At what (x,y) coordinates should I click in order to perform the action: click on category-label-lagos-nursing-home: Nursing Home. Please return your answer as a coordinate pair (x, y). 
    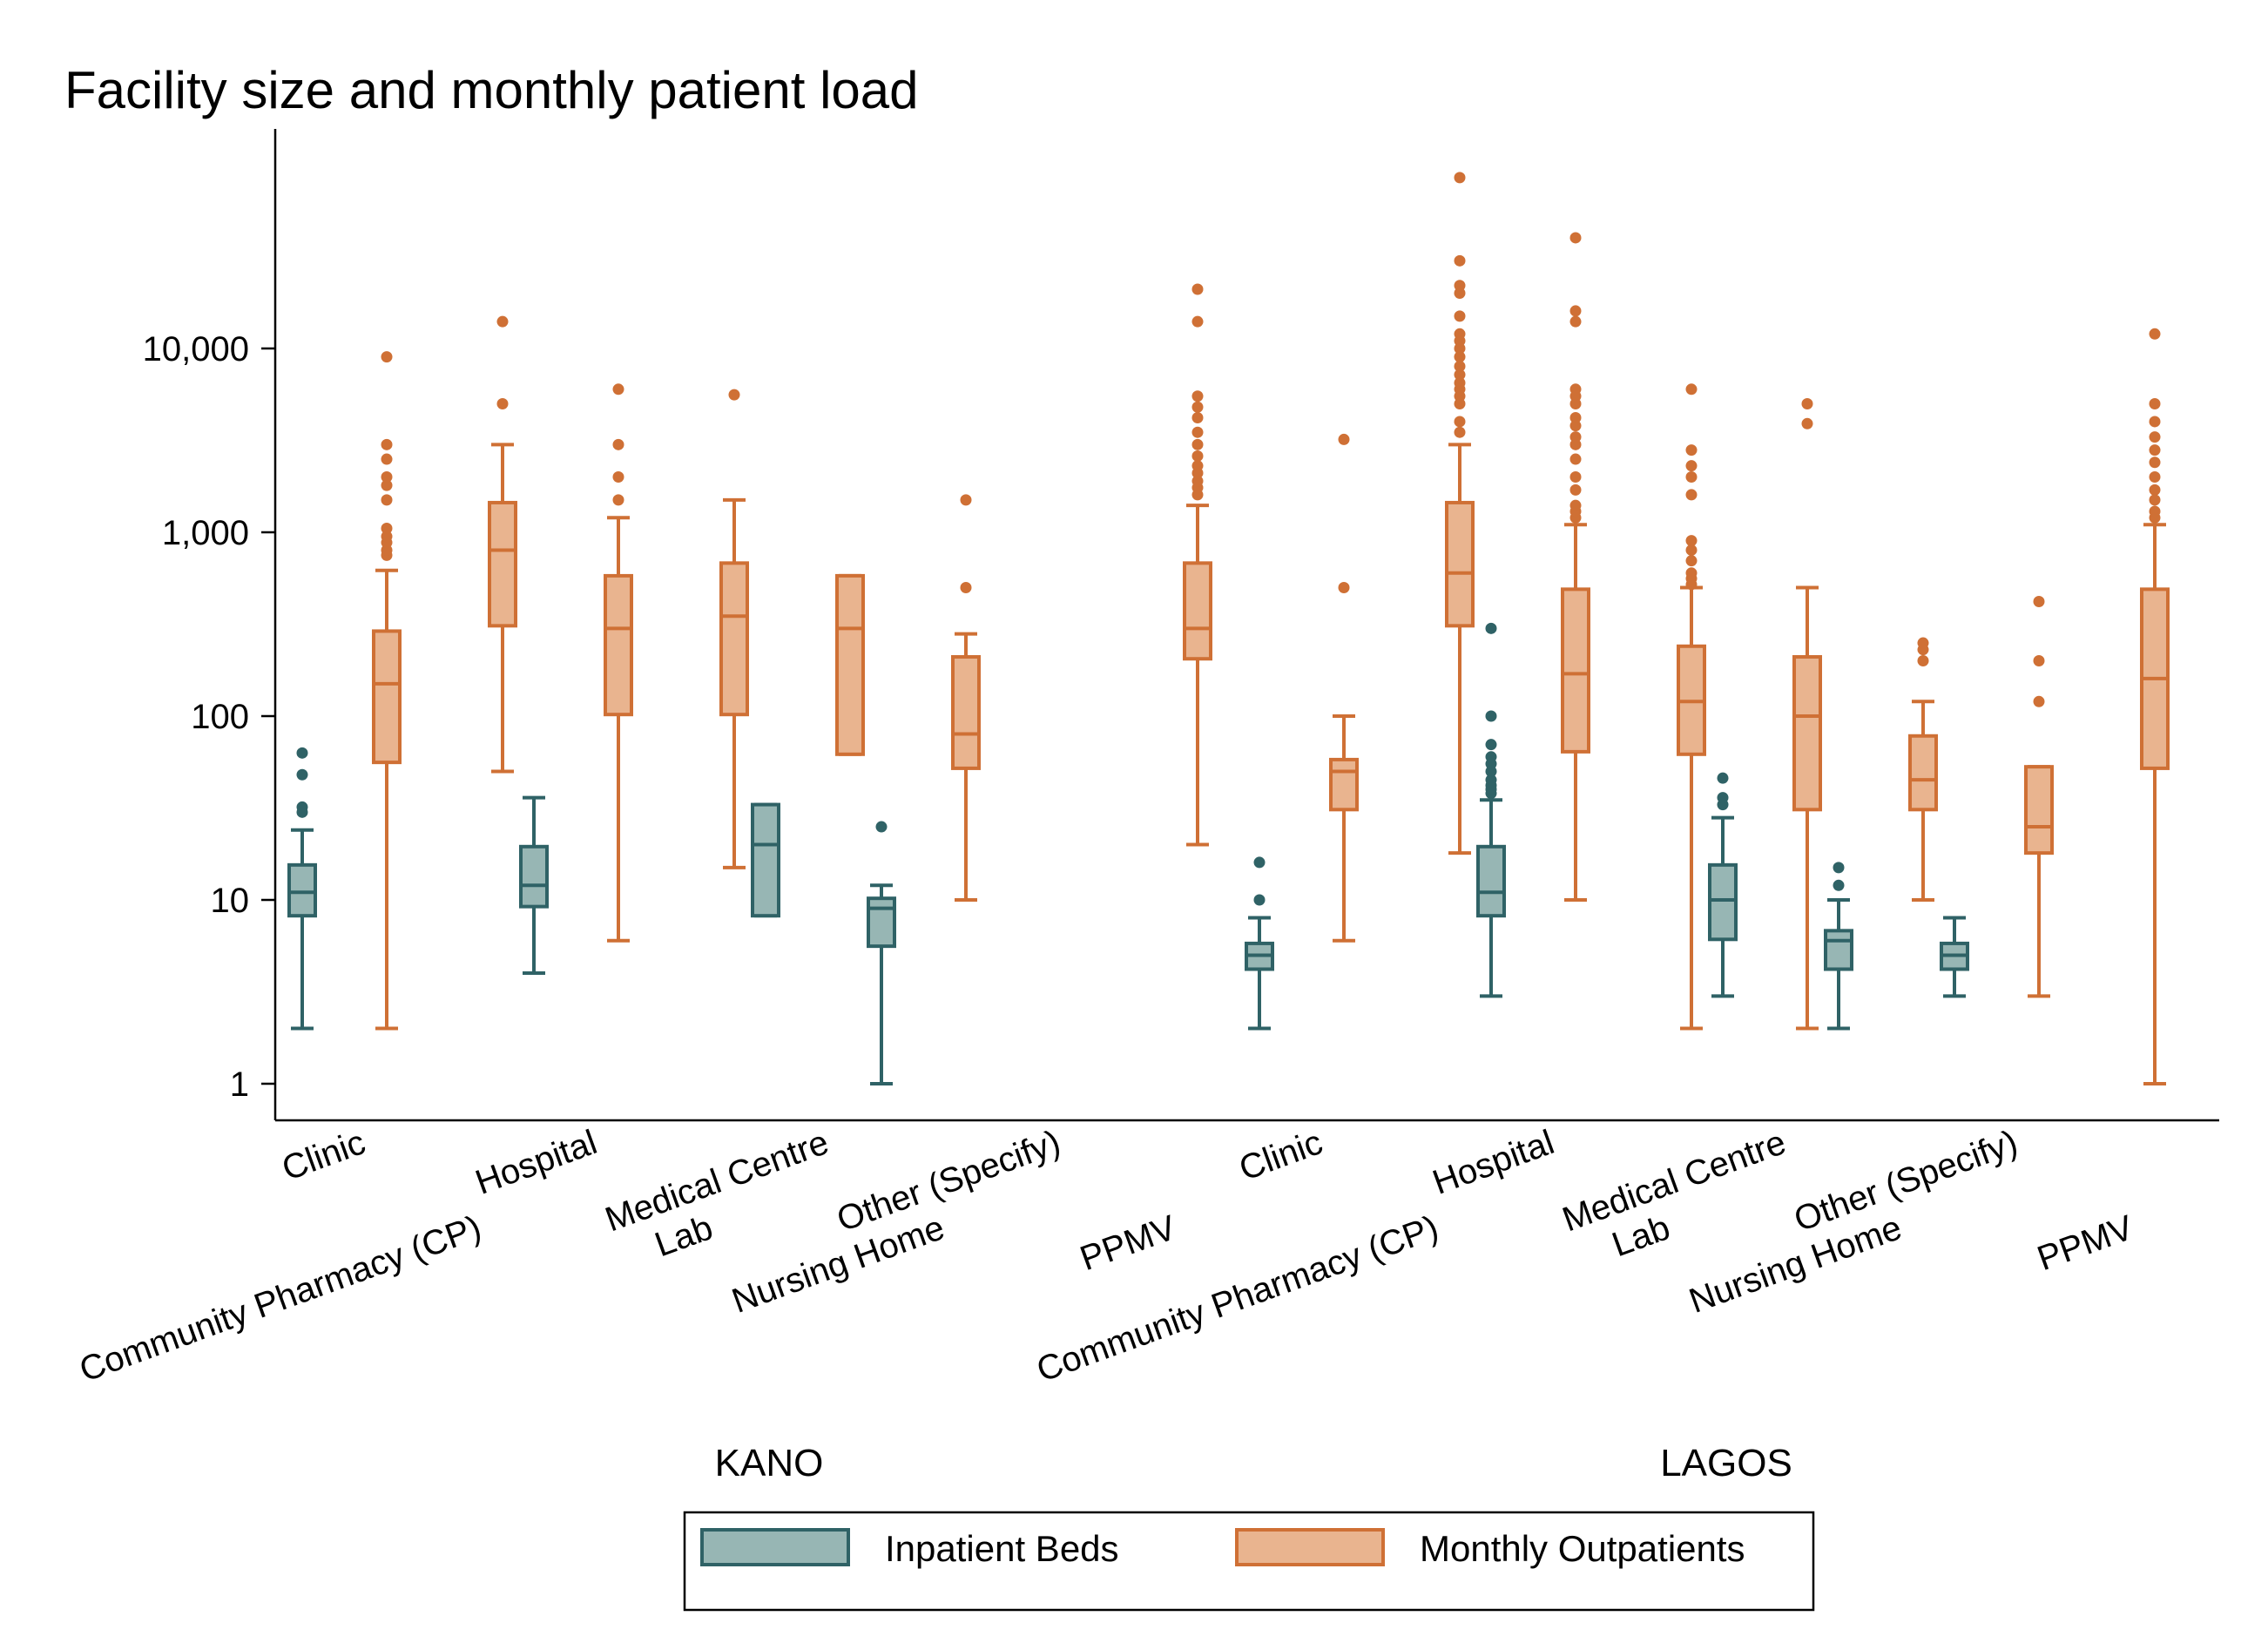
    Looking at the image, I should click on (1795, 1264).